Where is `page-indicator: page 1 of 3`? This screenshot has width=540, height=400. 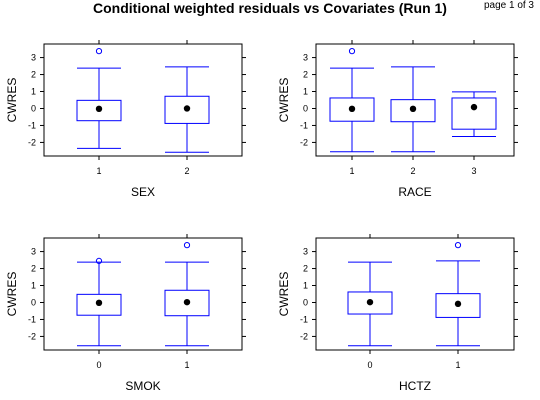 page-indicator: page 1 of 3 is located at coordinates (508, 5).